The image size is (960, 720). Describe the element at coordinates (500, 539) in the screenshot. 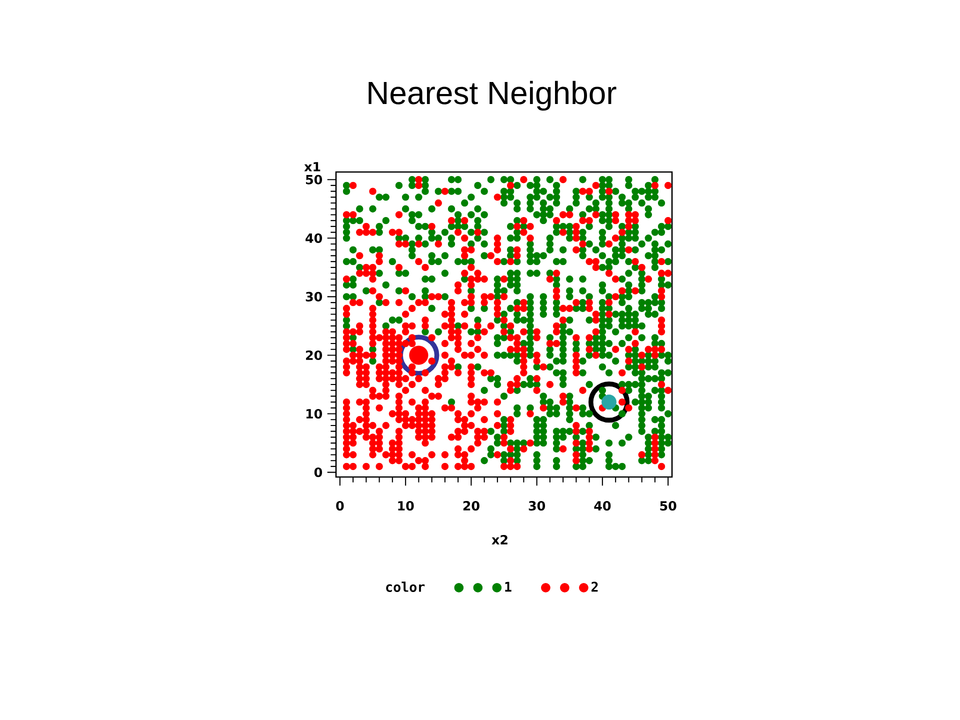

I see `x-axis-title: x2` at that location.